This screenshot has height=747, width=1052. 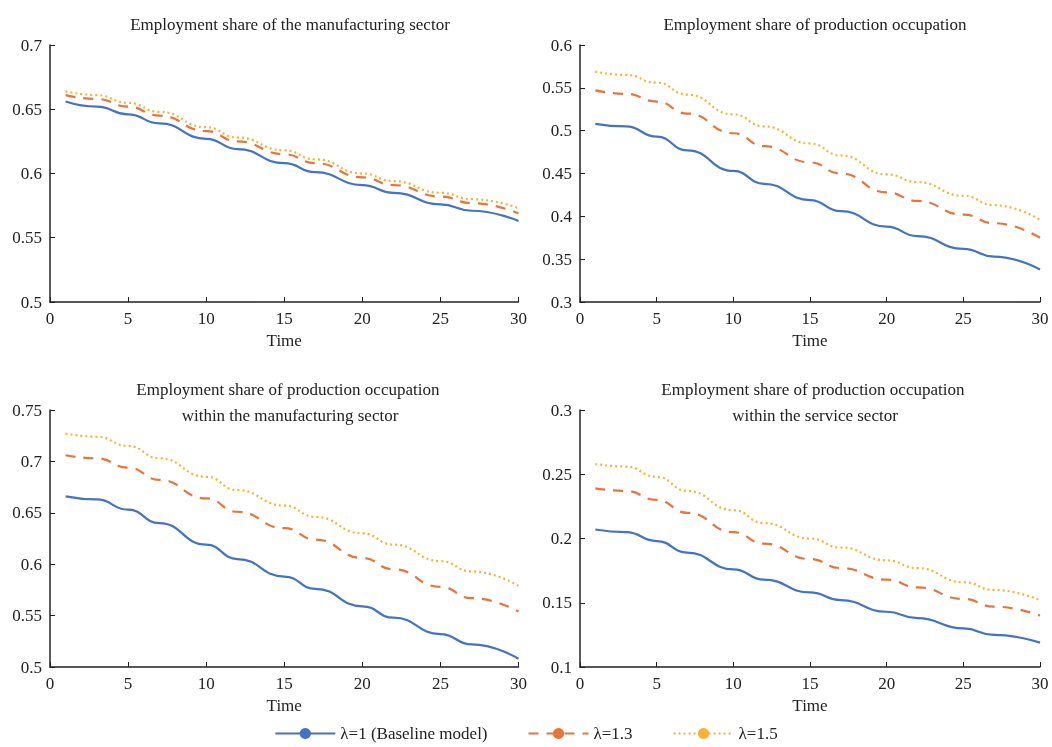 What do you see at coordinates (290, 24) in the screenshot?
I see `chart-title: Employment share of the manufacturing sector` at bounding box center [290, 24].